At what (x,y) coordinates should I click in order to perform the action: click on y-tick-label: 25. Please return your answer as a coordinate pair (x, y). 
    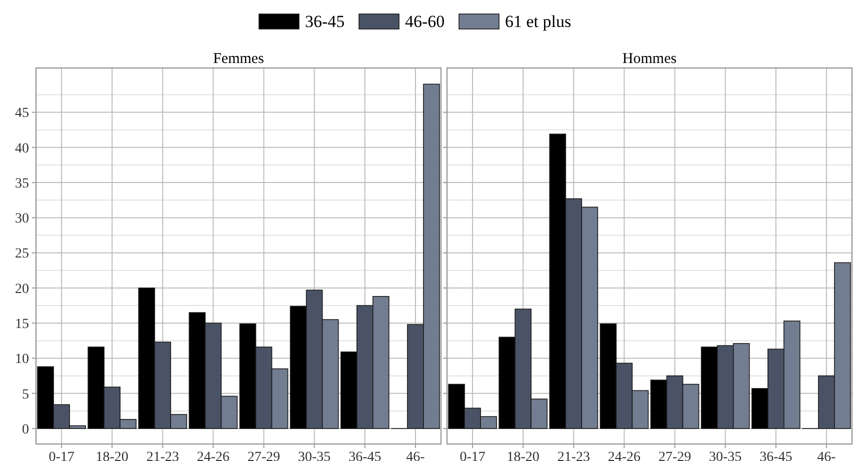
    Looking at the image, I should click on (22, 254).